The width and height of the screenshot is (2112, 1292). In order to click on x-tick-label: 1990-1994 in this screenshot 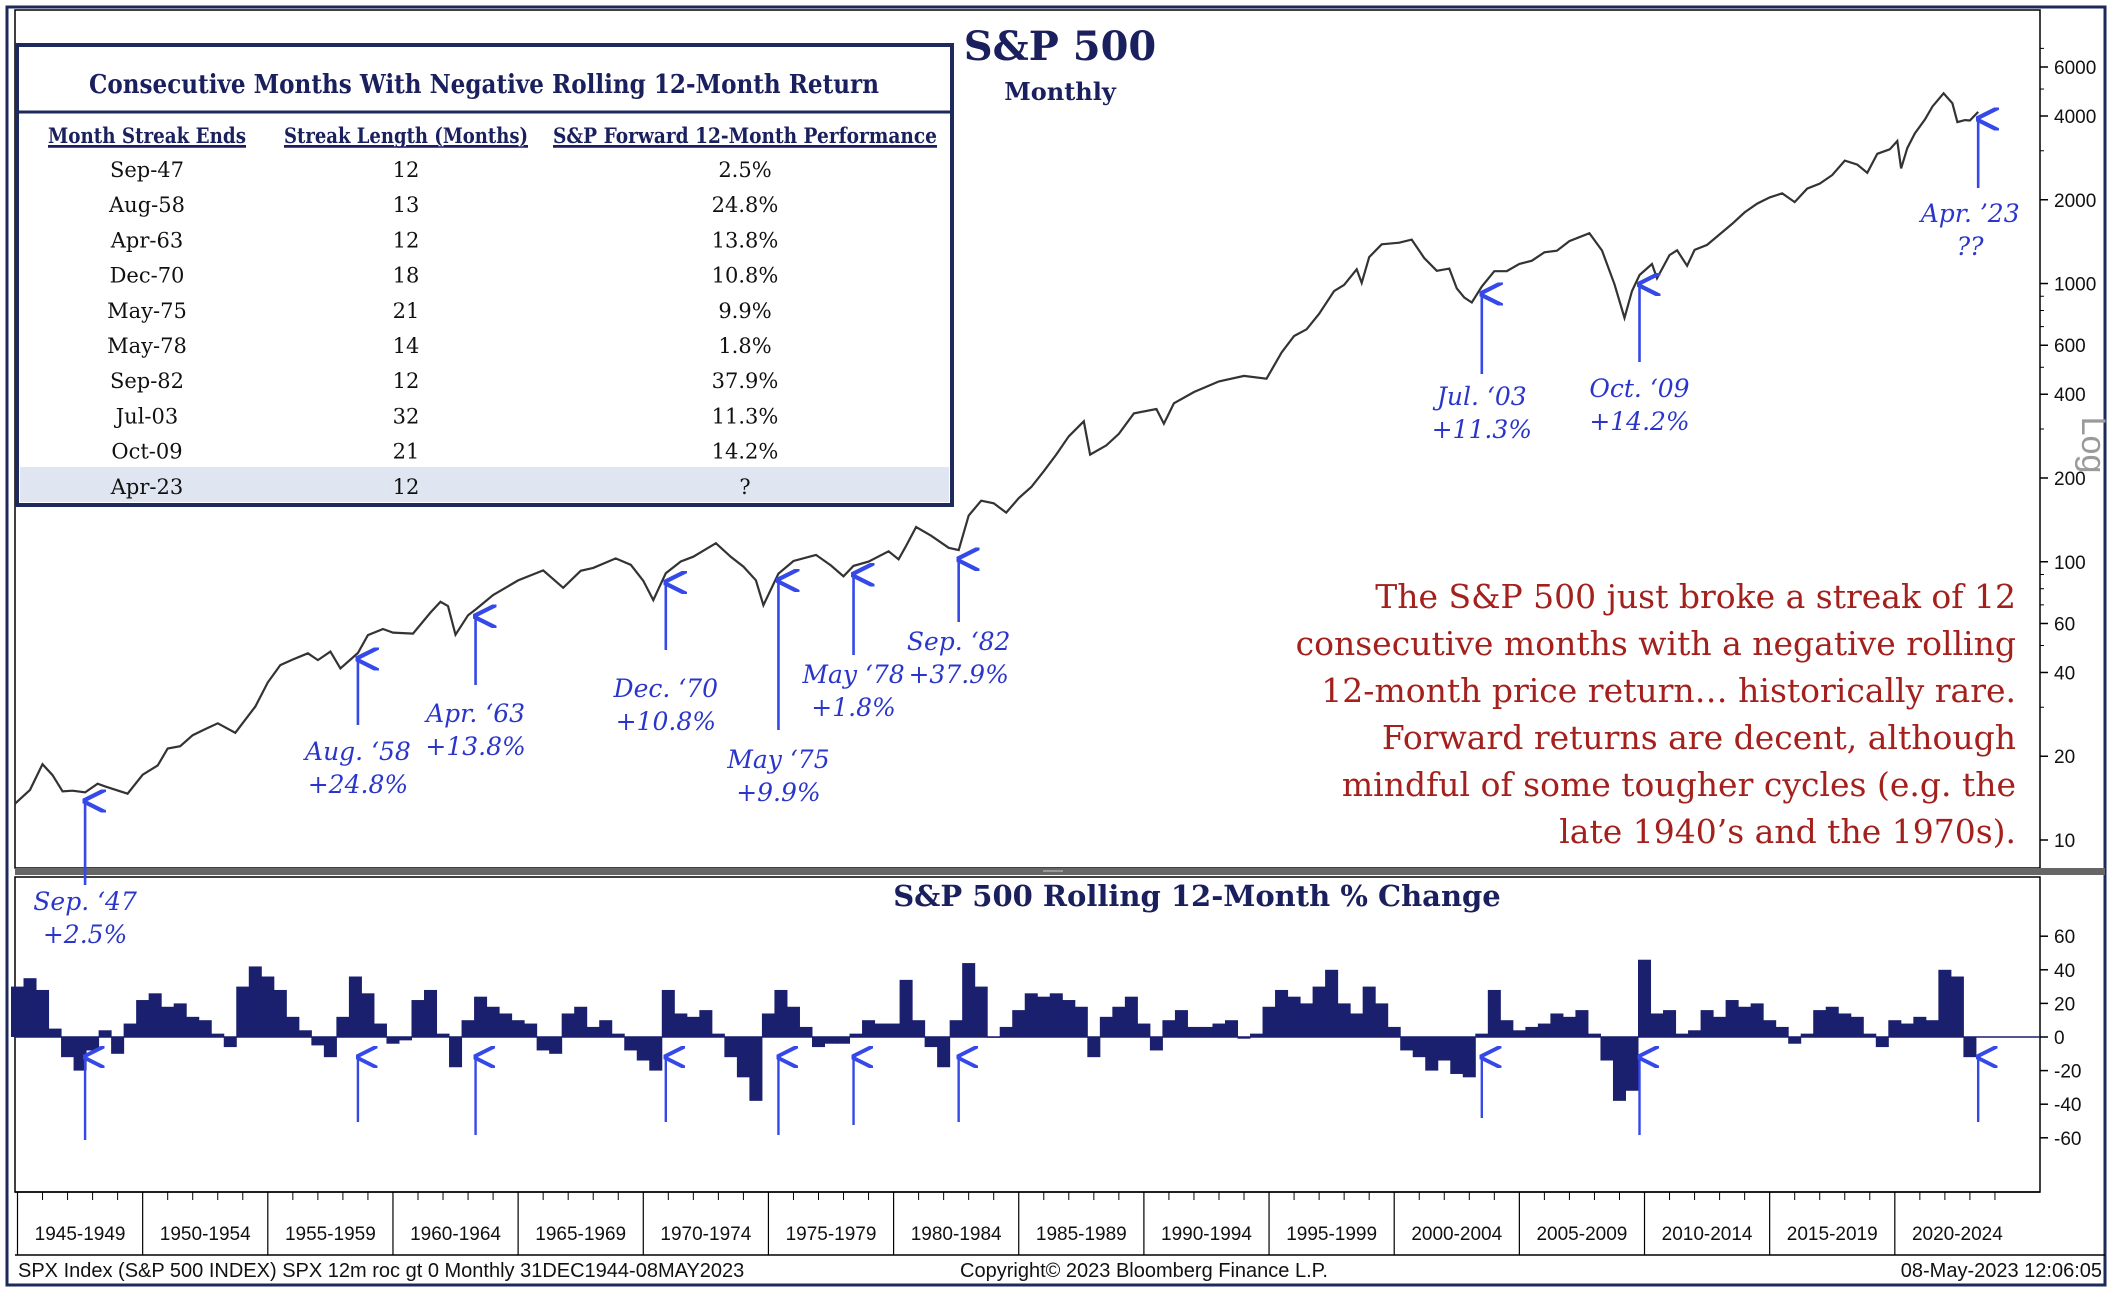, I will do `click(1206, 1234)`.